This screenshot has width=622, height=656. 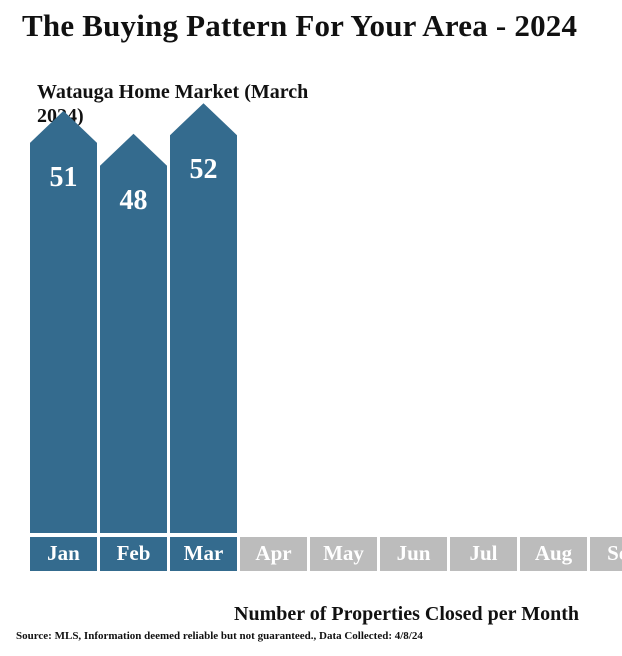 What do you see at coordinates (133, 333) in the screenshot?
I see `bar-feb` at bounding box center [133, 333].